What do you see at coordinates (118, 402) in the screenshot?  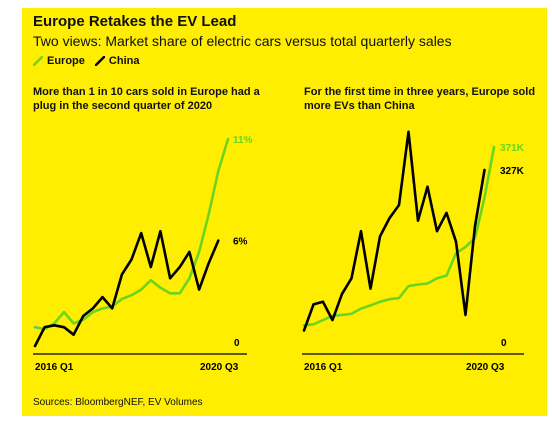 I see `source-note: Sources: BloombergNEF, EV Volumes` at bounding box center [118, 402].